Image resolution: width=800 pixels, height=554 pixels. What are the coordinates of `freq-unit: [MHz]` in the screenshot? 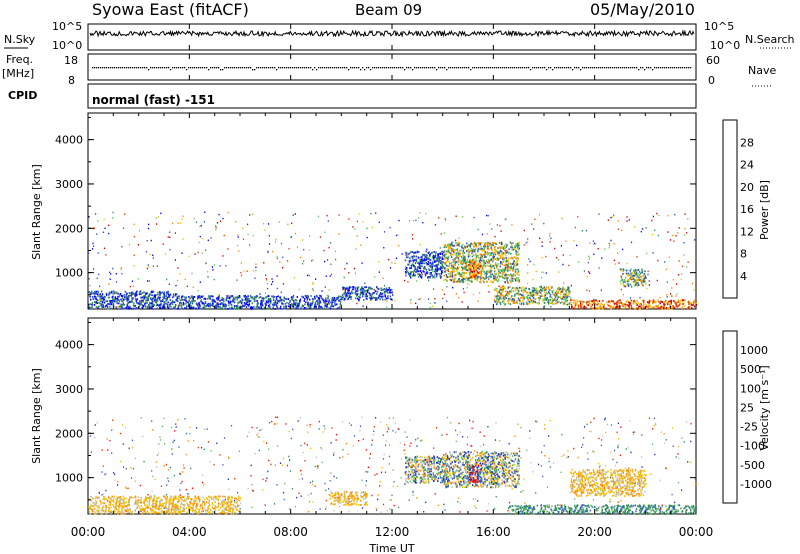 It's located at (18, 73).